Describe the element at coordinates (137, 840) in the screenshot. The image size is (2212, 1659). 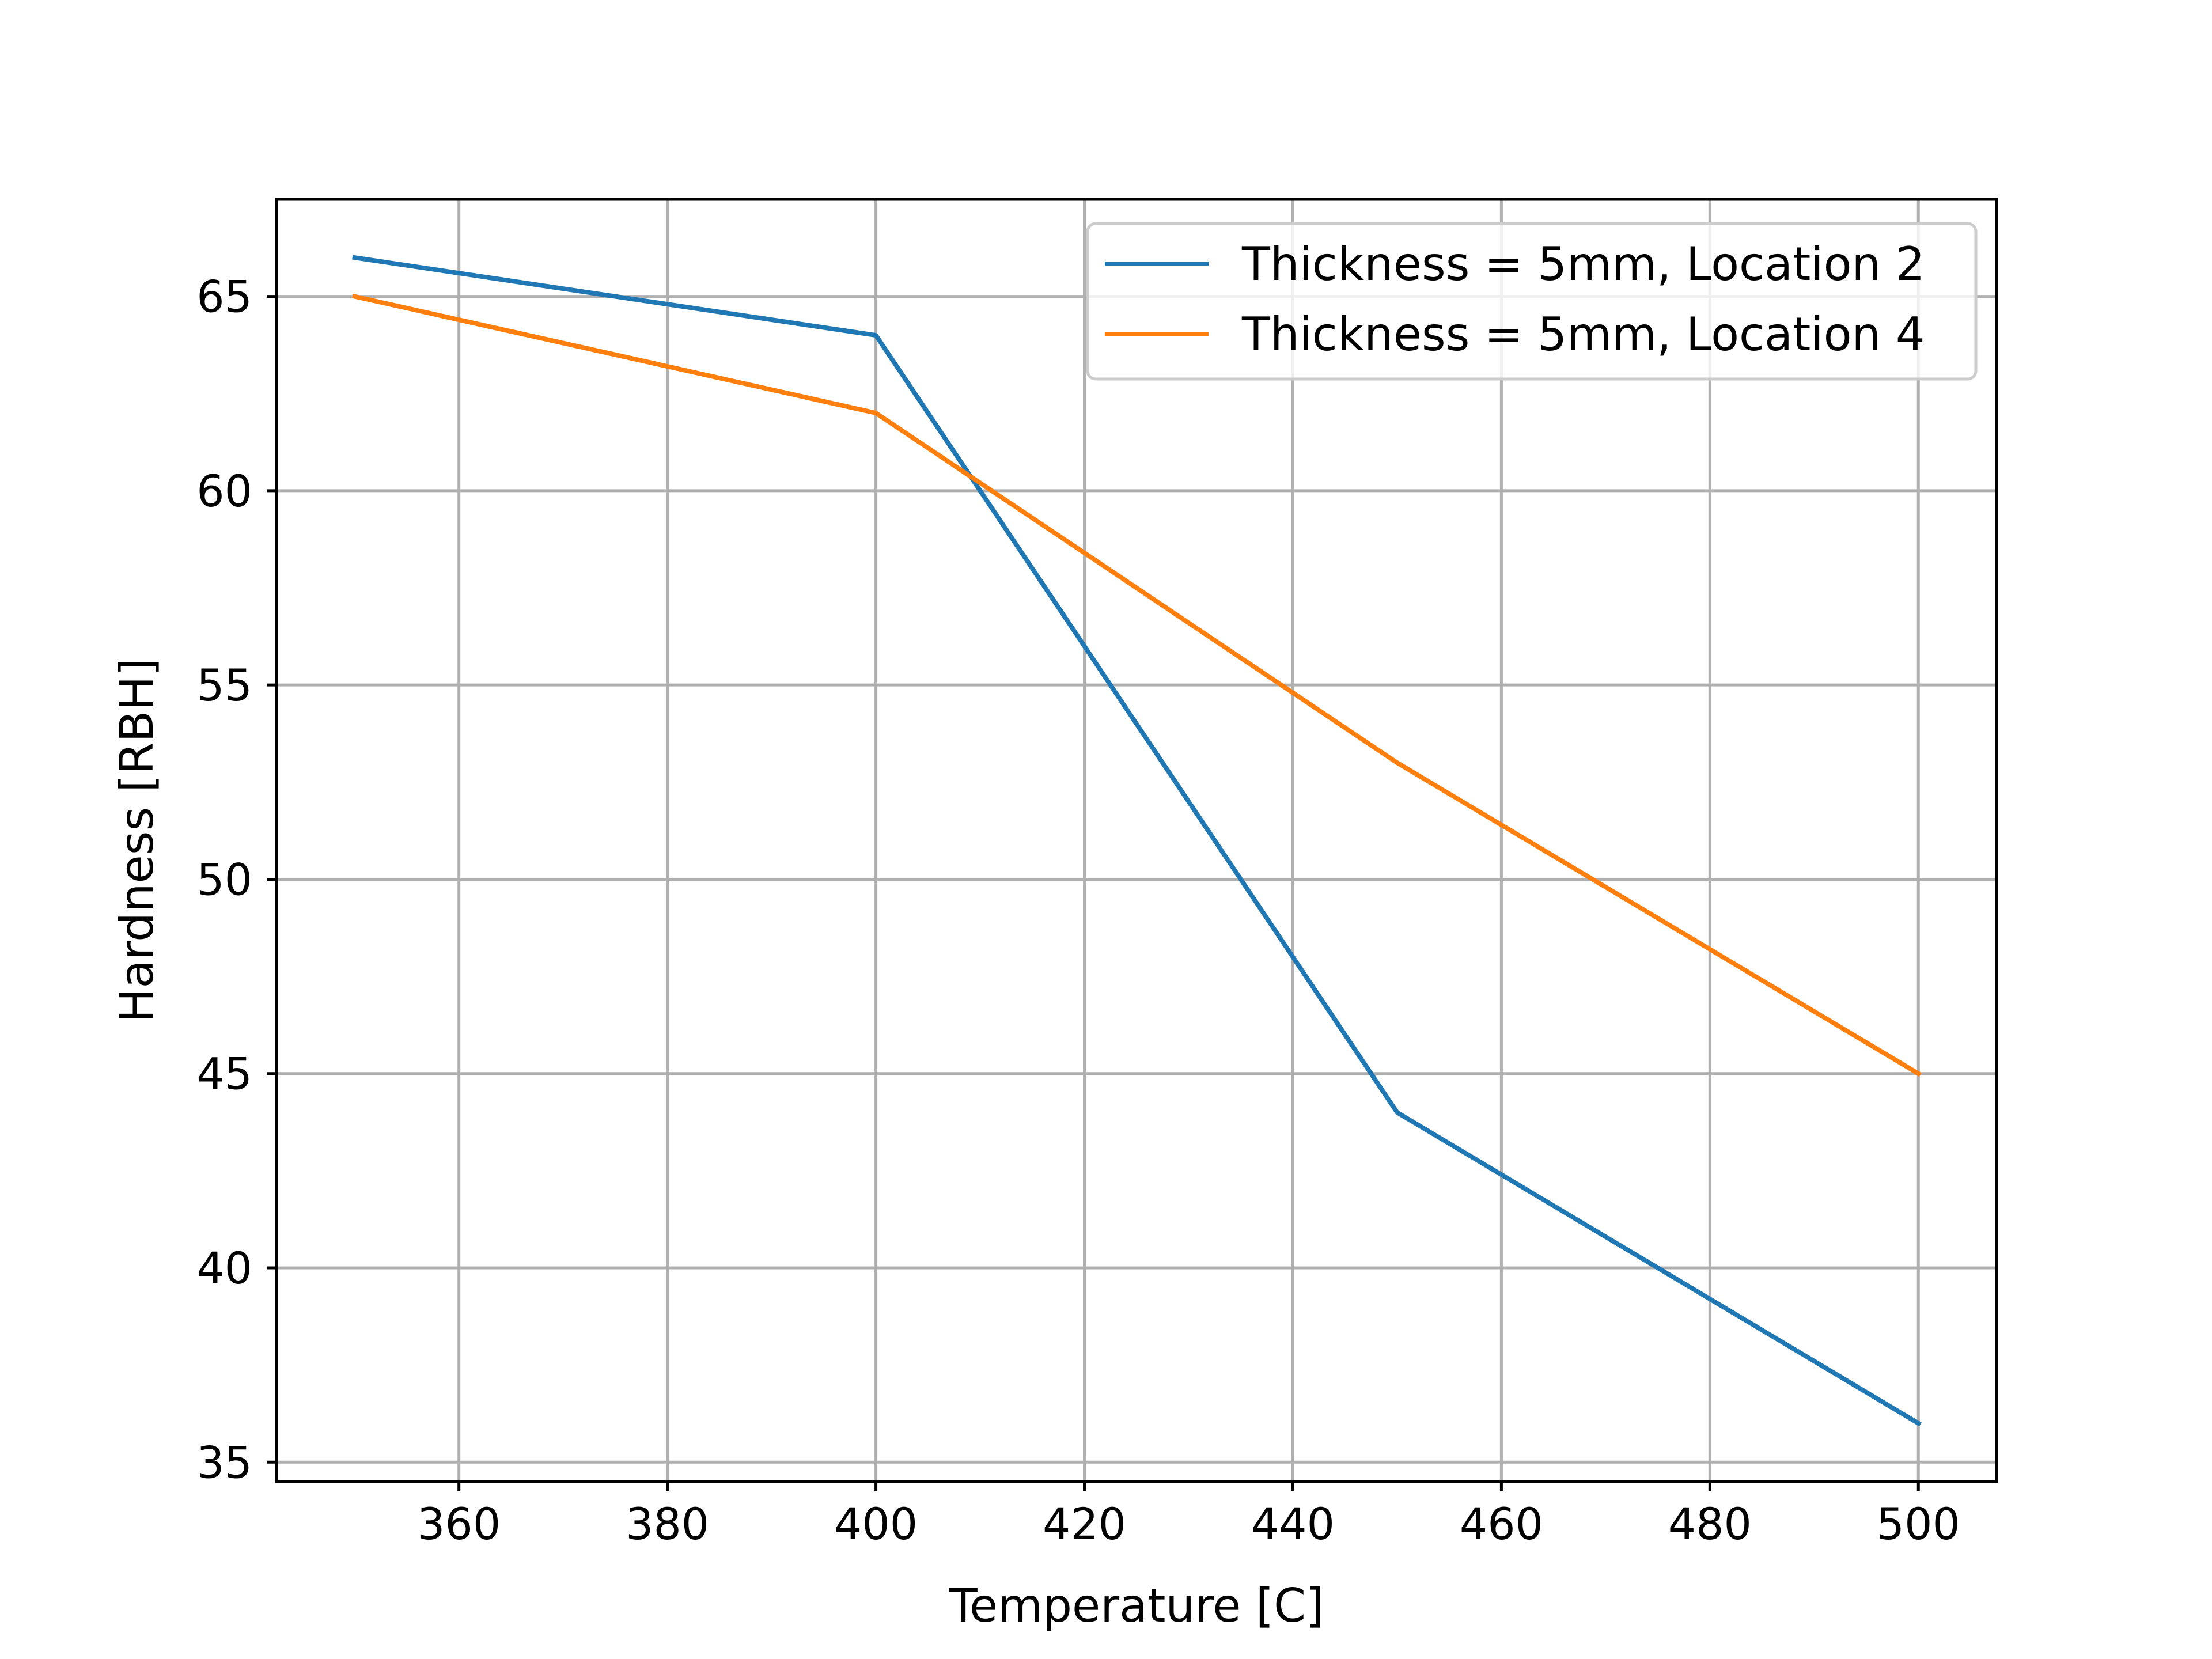
I see `y-axis-label: Hardness [RBH]` at that location.